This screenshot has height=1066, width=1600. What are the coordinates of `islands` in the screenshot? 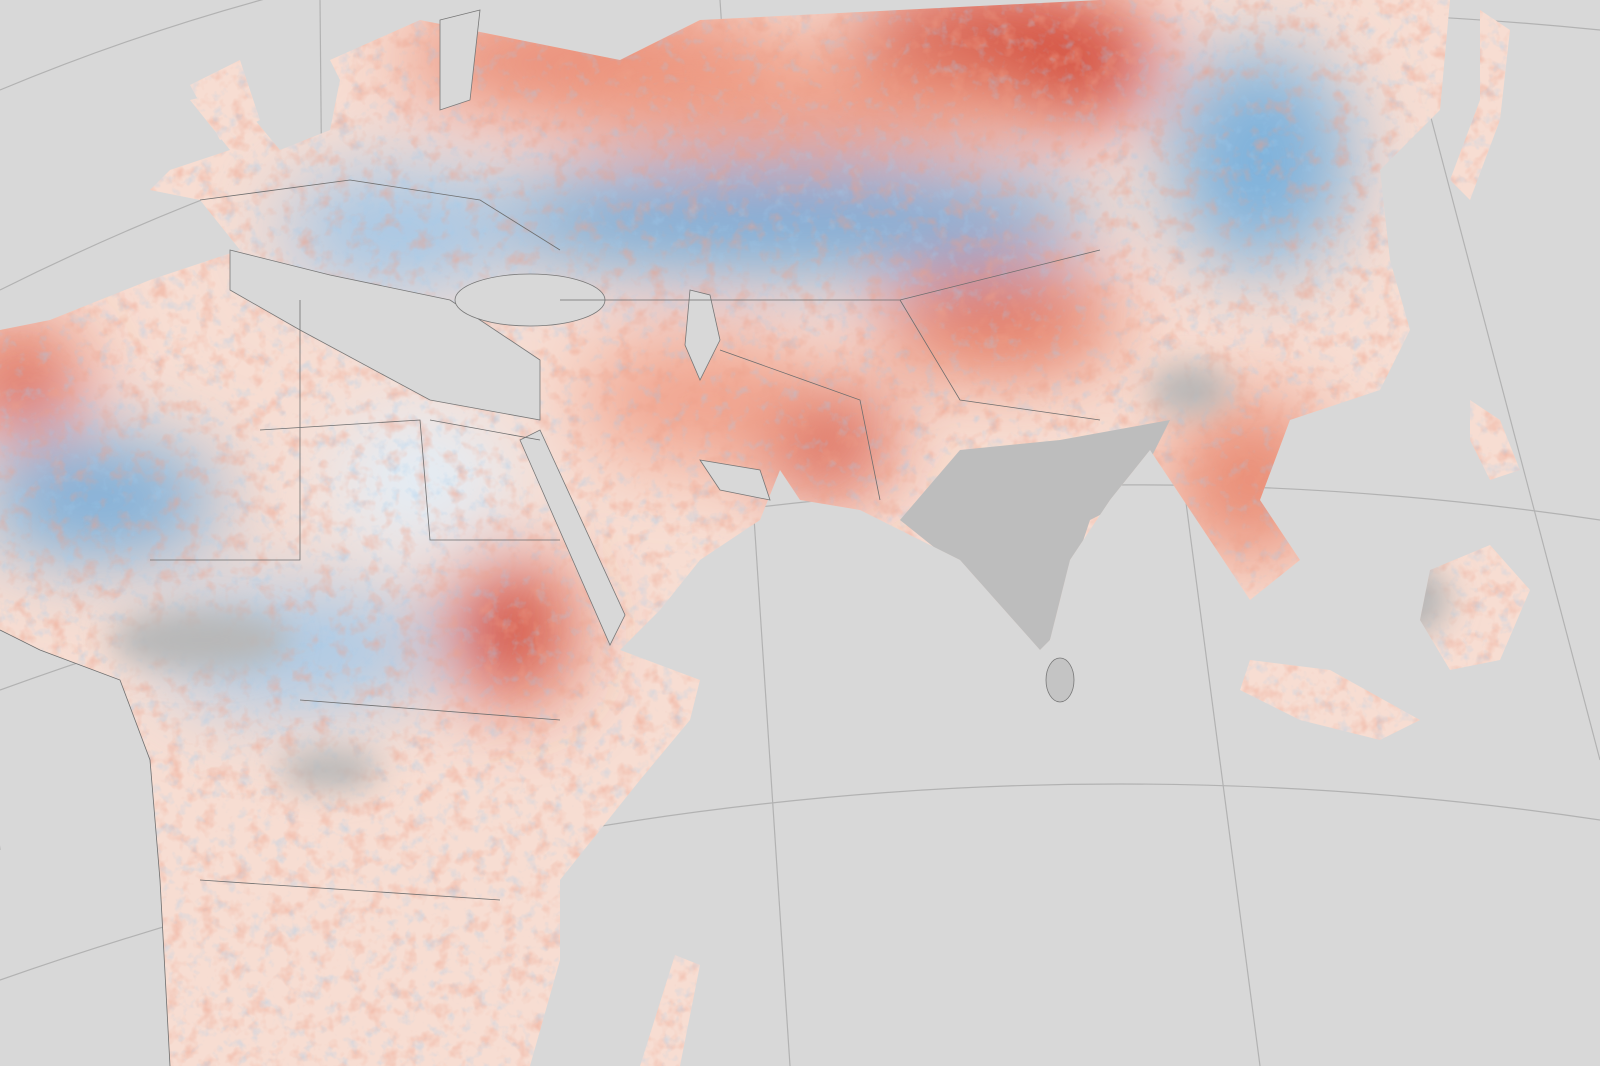 It's located at (1060, 680).